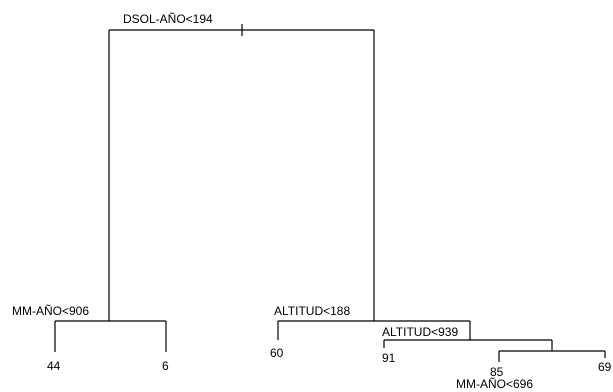 This screenshot has width=613, height=392. I want to click on leaf-69-label: 69, so click(605, 367).